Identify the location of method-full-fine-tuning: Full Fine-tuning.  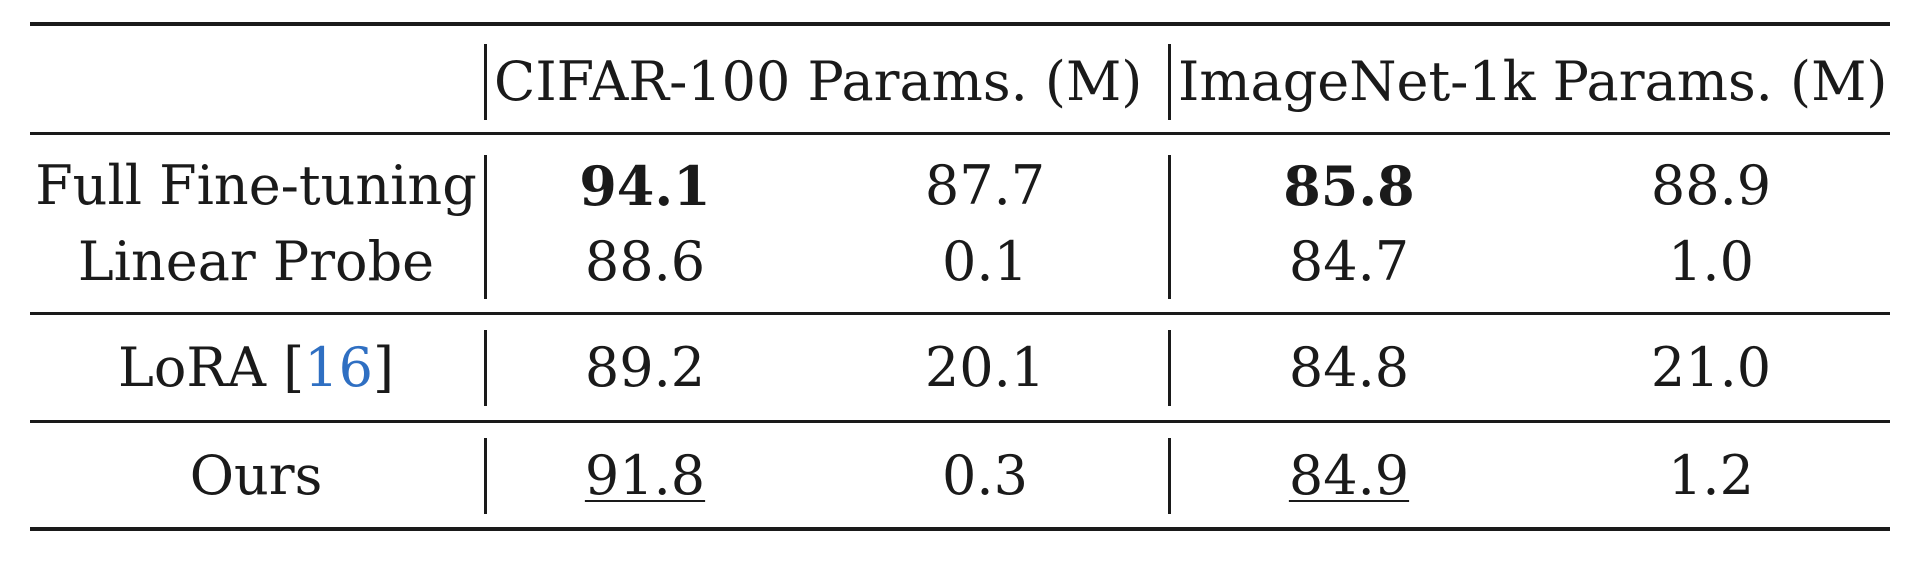
(256, 185).